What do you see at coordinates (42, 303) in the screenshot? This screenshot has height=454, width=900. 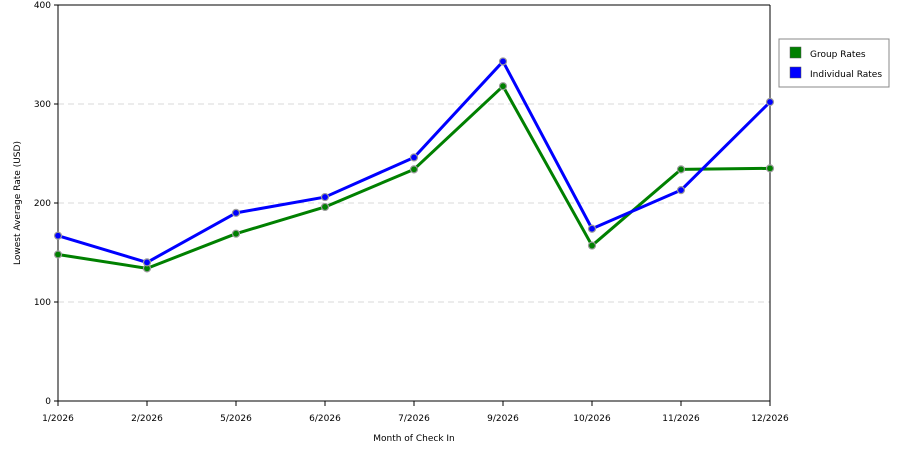 I see `y-tick-label: 100` at bounding box center [42, 303].